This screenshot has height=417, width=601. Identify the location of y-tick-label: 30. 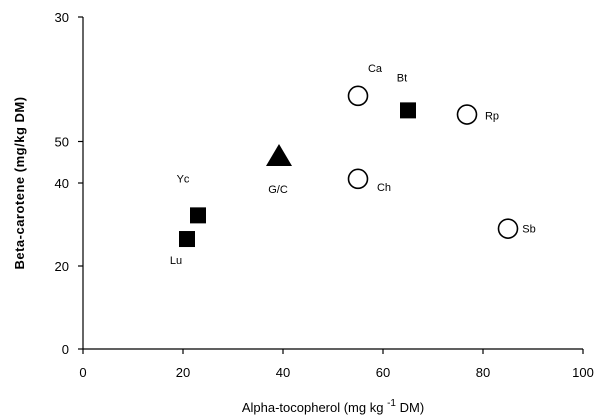
(62, 17).